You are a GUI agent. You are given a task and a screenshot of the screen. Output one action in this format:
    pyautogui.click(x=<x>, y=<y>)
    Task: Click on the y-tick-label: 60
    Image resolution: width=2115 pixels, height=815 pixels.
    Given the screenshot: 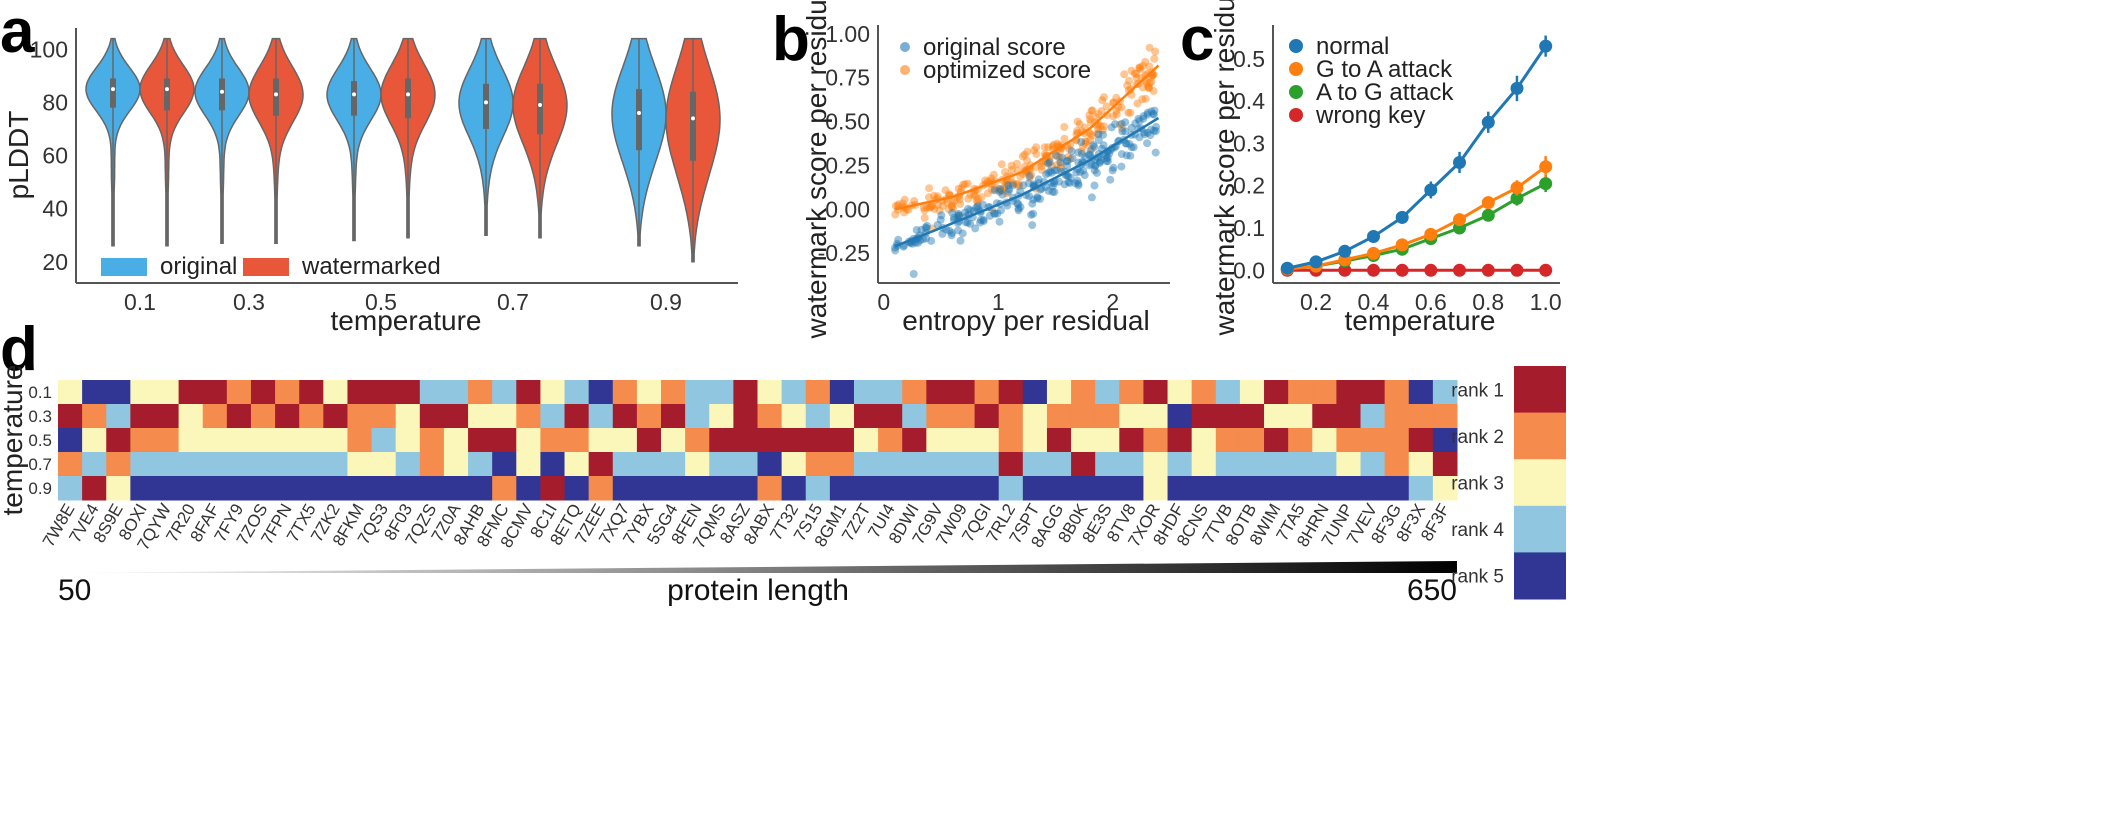 What is the action you would take?
    pyautogui.click(x=55, y=156)
    